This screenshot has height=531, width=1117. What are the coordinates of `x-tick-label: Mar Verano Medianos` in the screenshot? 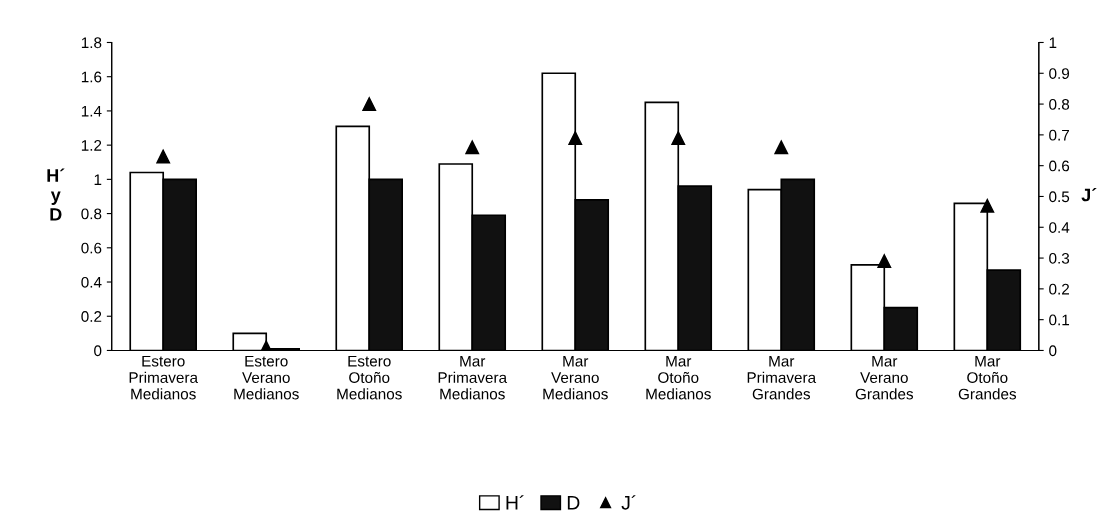 It's located at (575, 377).